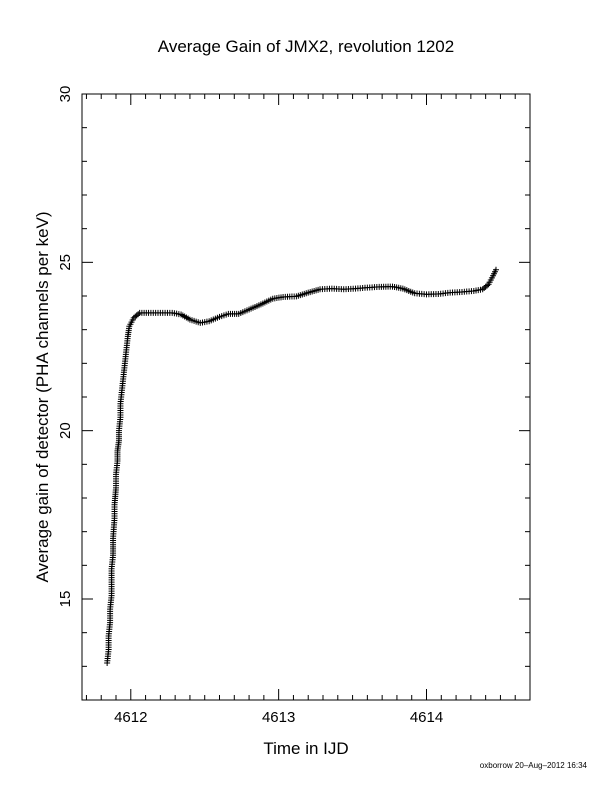  What do you see at coordinates (278, 717) in the screenshot?
I see `x-tick-label: 4613` at bounding box center [278, 717].